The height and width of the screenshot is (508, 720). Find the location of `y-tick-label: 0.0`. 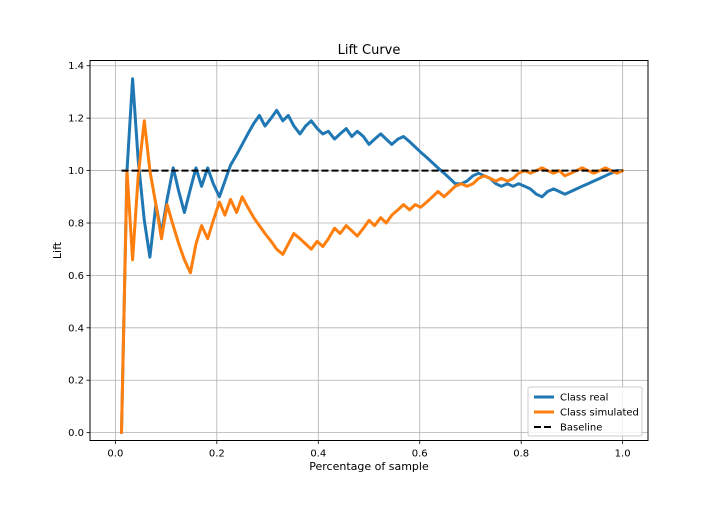

y-tick-label: 0.0 is located at coordinates (76, 433).